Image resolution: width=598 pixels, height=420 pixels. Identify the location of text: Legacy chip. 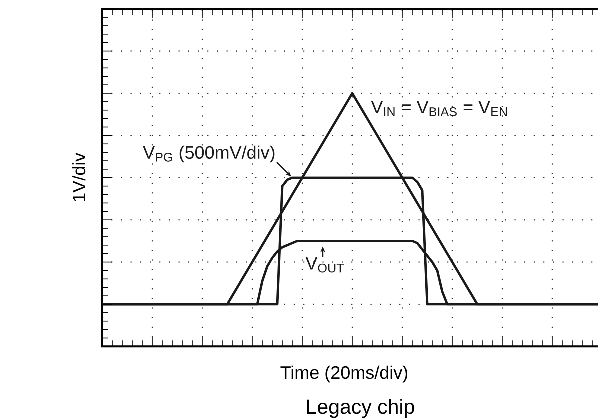
(360, 408).